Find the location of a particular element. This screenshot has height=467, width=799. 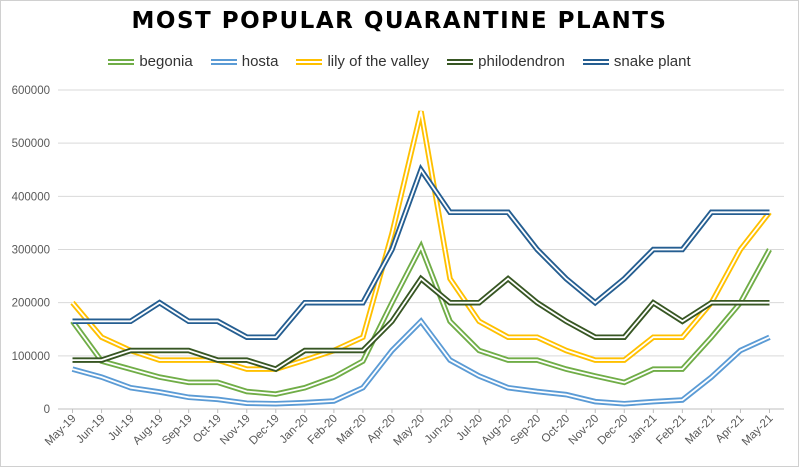

legend-item-snake-plant: snake plant is located at coordinates (636, 61).